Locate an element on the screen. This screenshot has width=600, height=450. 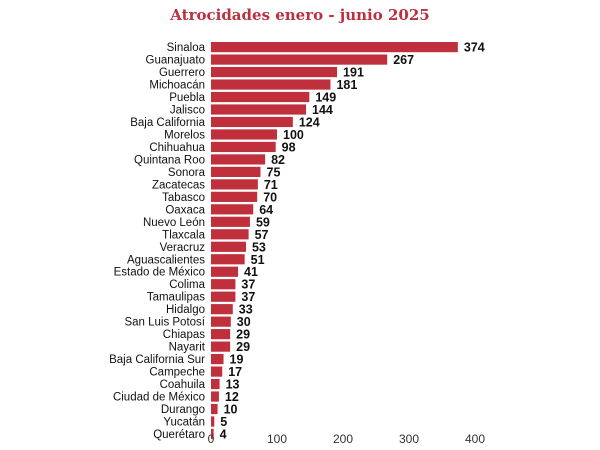
bar-durango is located at coordinates (214, 409).